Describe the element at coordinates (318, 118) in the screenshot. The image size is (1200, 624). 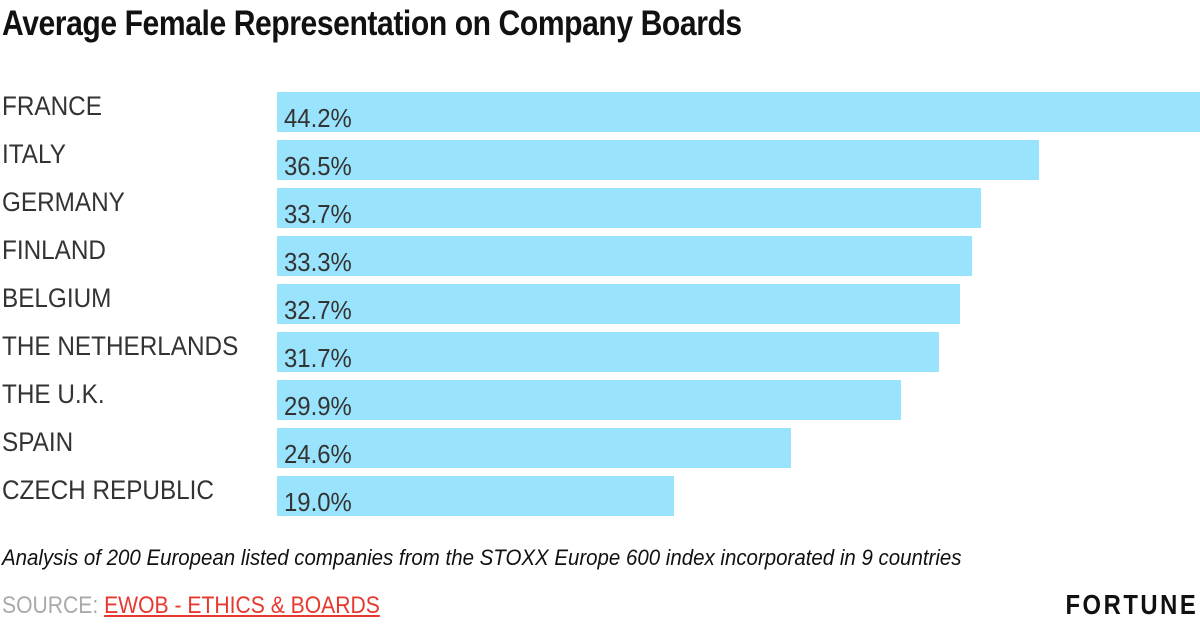
I see `value-label: 44.2%` at that location.